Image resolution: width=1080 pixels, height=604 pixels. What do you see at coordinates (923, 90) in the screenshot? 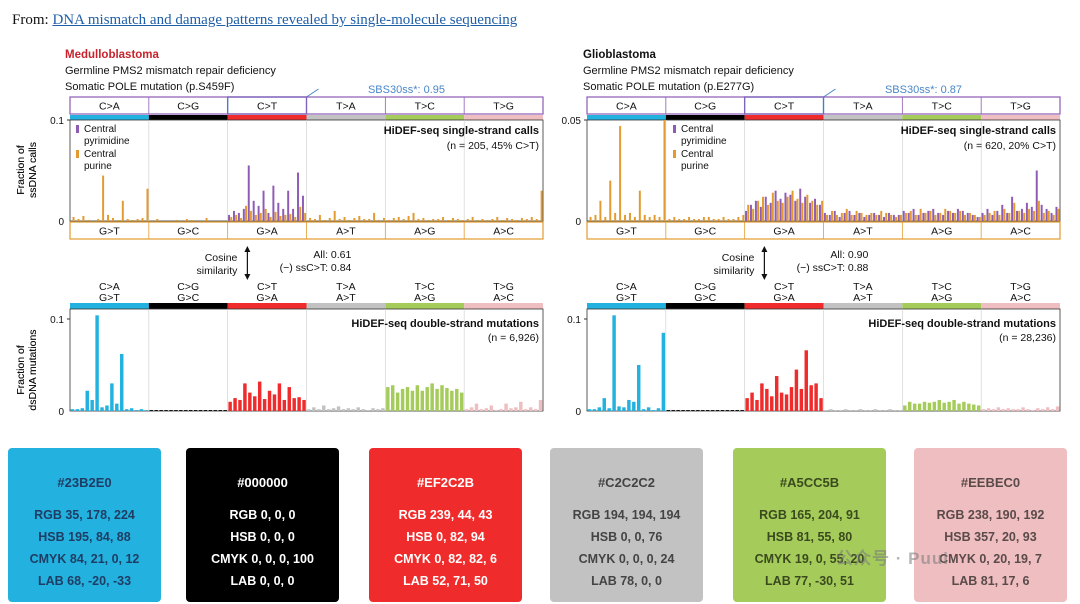
I see `sbs-score: SBS30ss*: 0.87` at bounding box center [923, 90].